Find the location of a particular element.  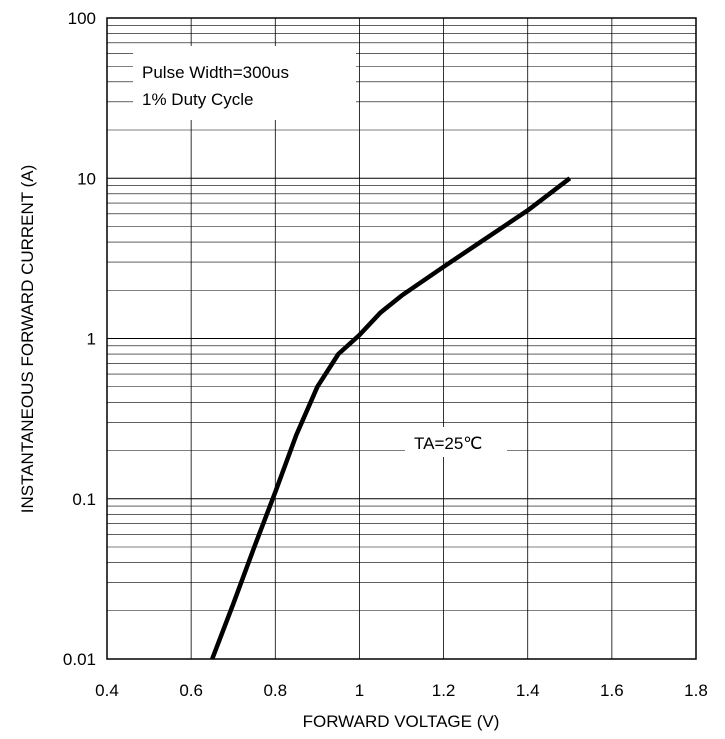

y-tick-label: 1 is located at coordinates (91, 339).